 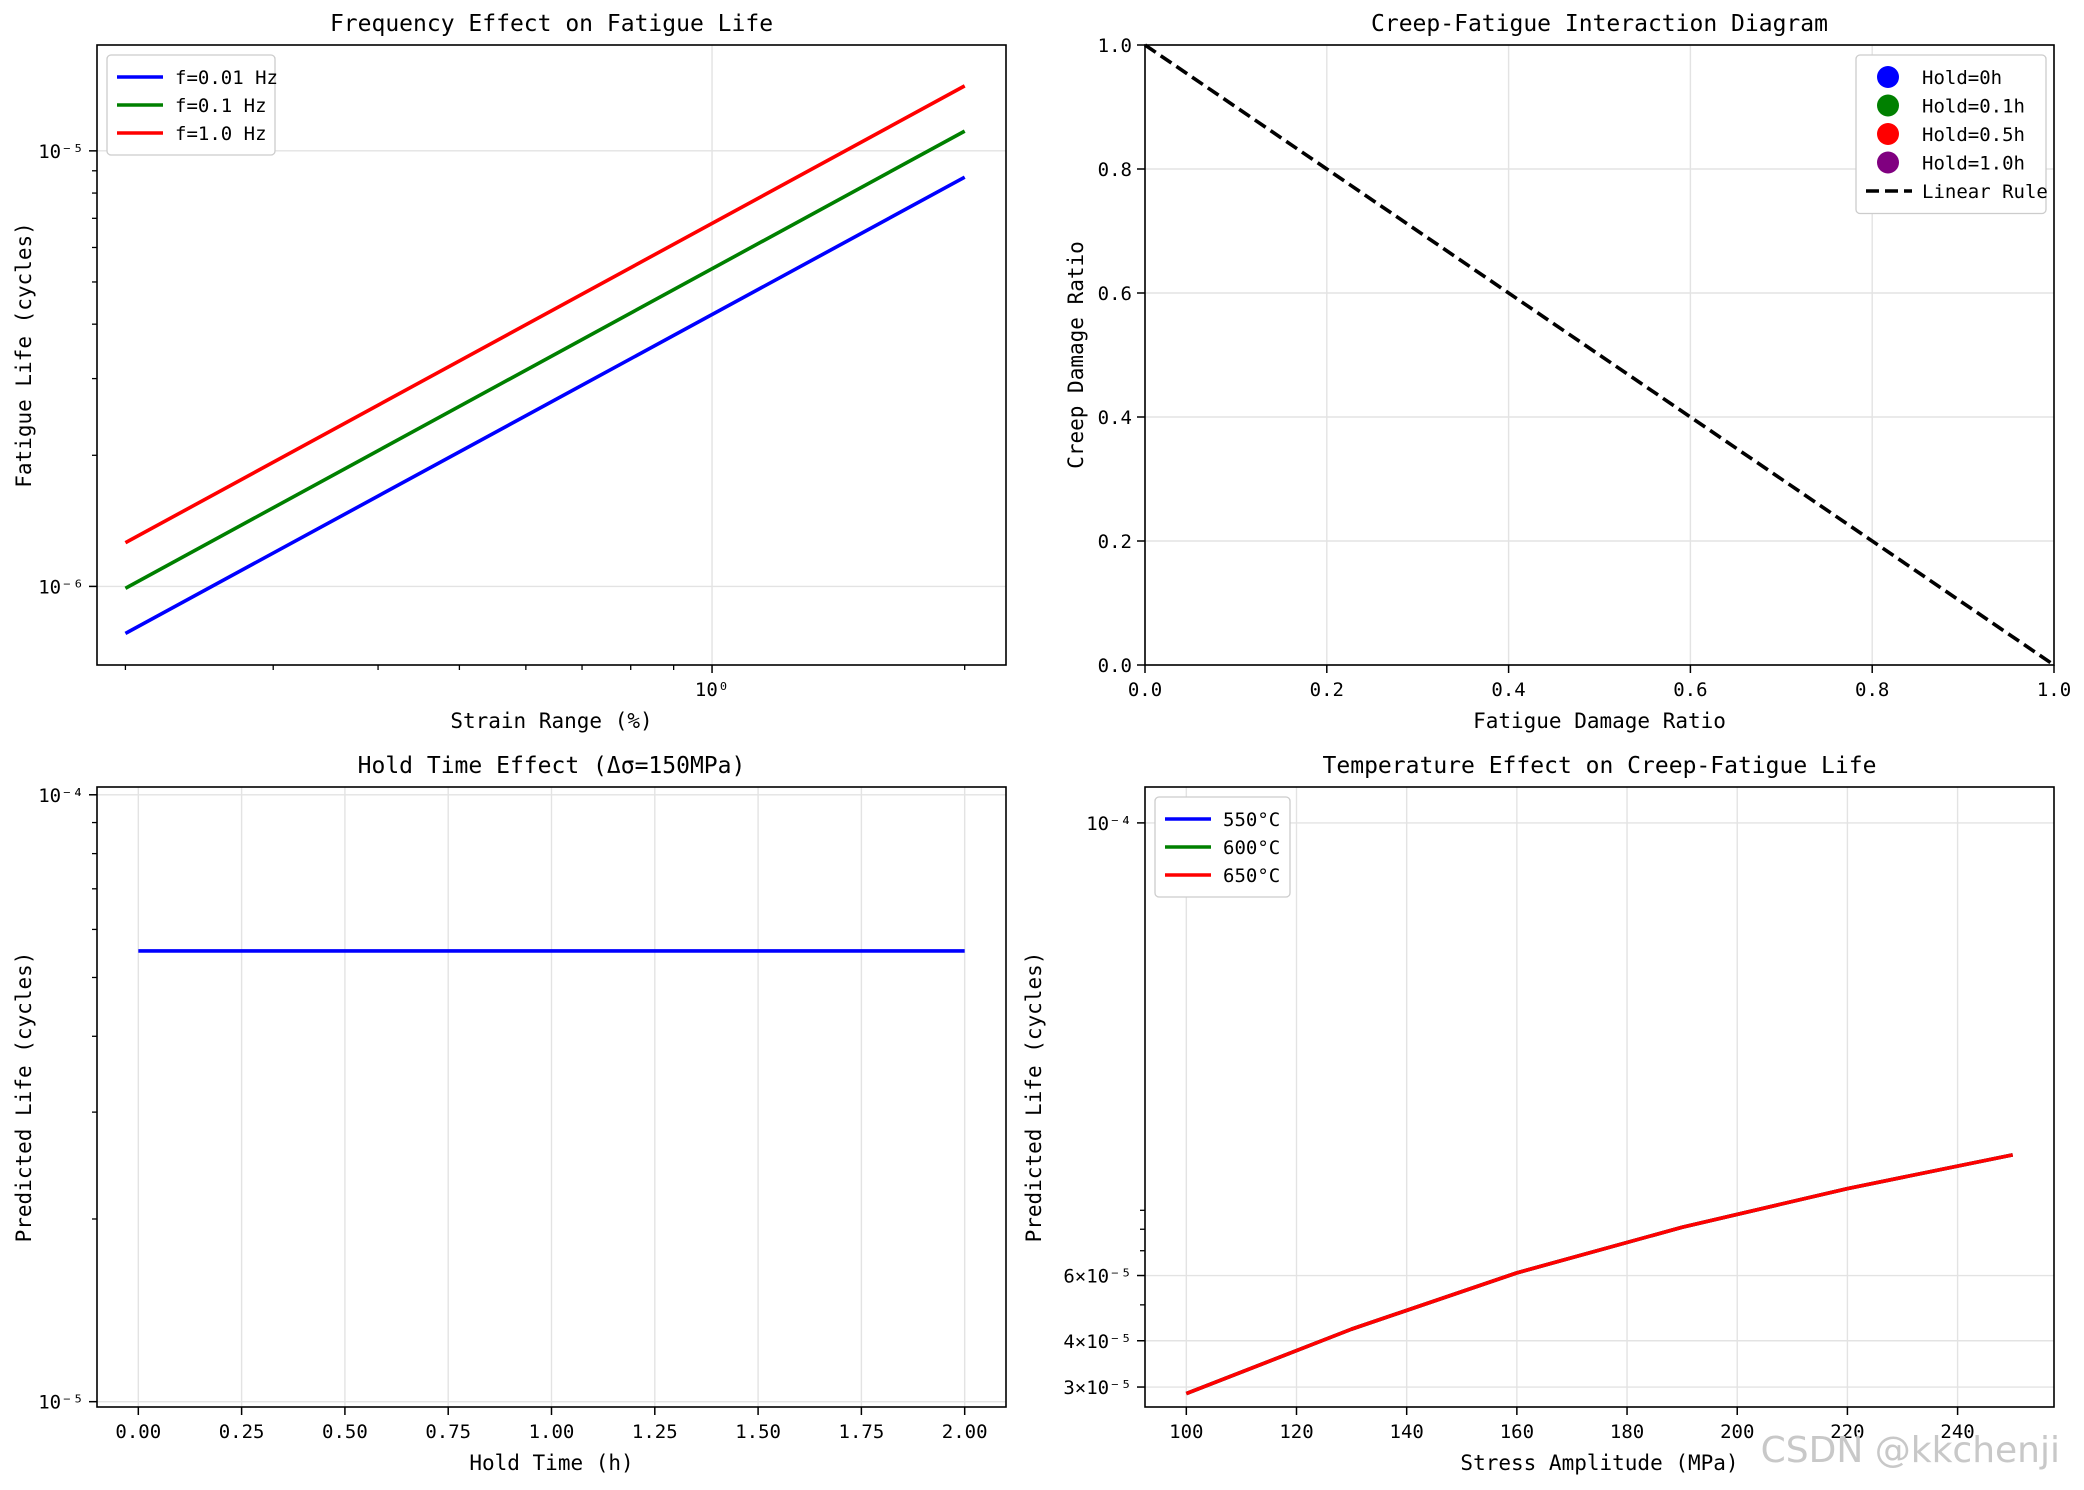 I want to click on tick-label-x: 0.75, so click(x=448, y=1432).